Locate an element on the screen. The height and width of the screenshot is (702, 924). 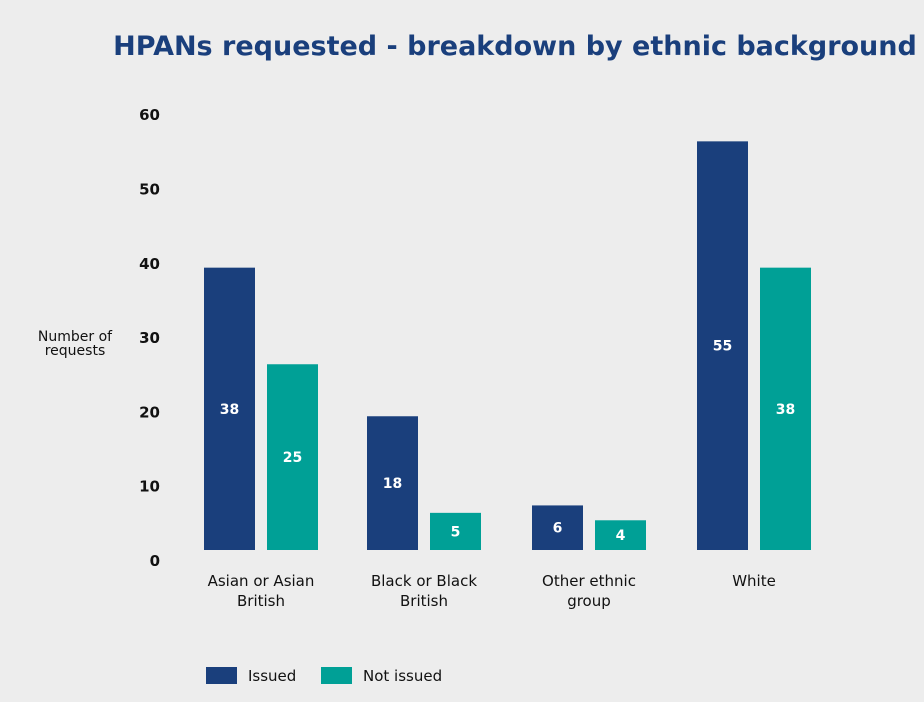
data-label: 25 is located at coordinates (292, 458).